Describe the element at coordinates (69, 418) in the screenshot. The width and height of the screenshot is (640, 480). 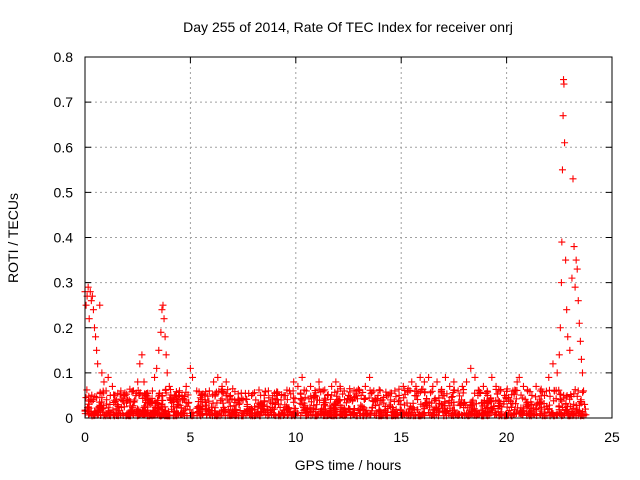
I see `y-tick-label: 0` at that location.